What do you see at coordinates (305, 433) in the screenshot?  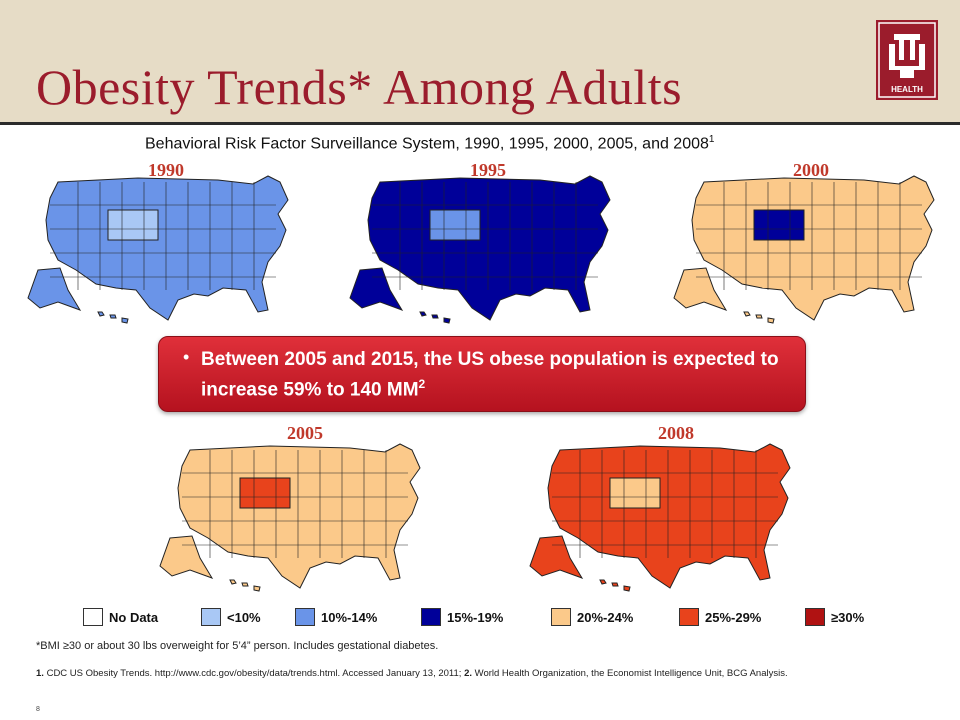 I see `year-label-2005: 2005` at bounding box center [305, 433].